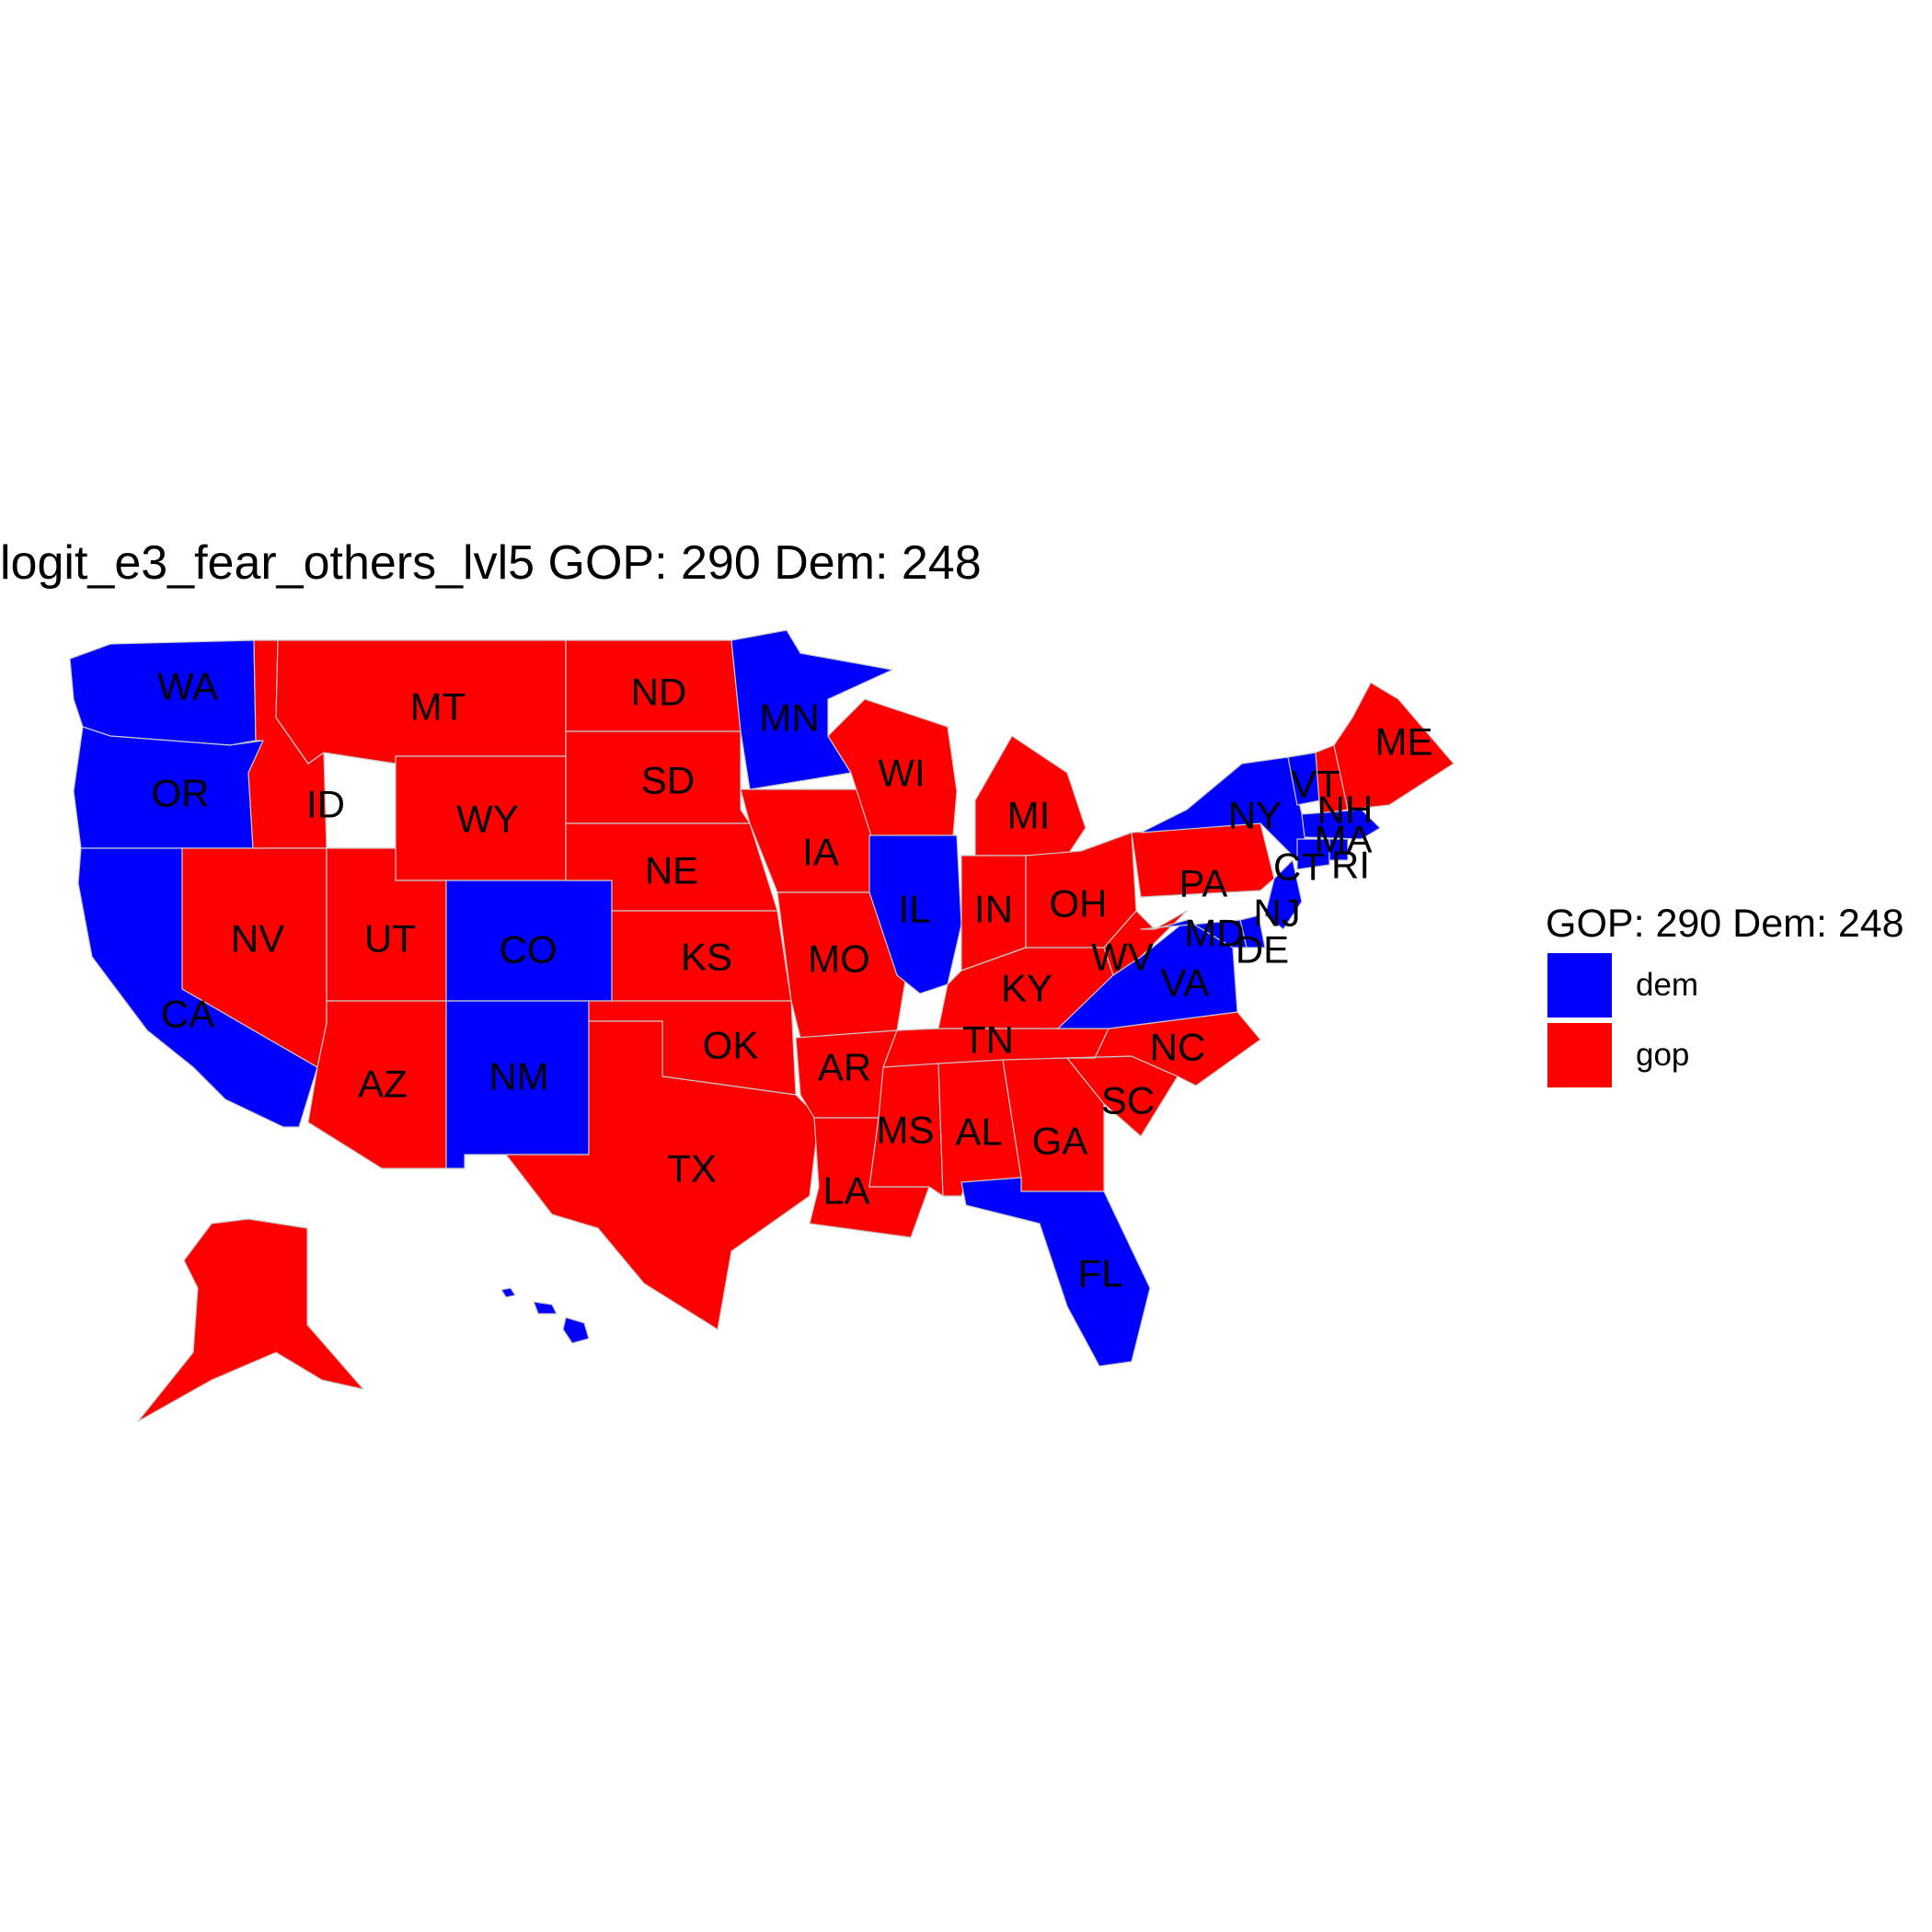 The width and height of the screenshot is (1932, 1932). I want to click on state-label-mn: MN, so click(789, 718).